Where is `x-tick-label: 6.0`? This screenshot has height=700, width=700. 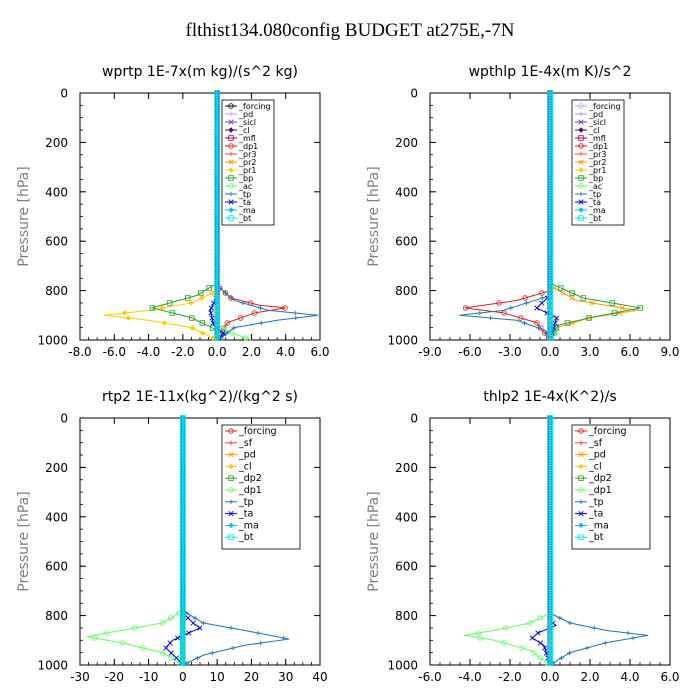 x-tick-label: 6.0 is located at coordinates (319, 352).